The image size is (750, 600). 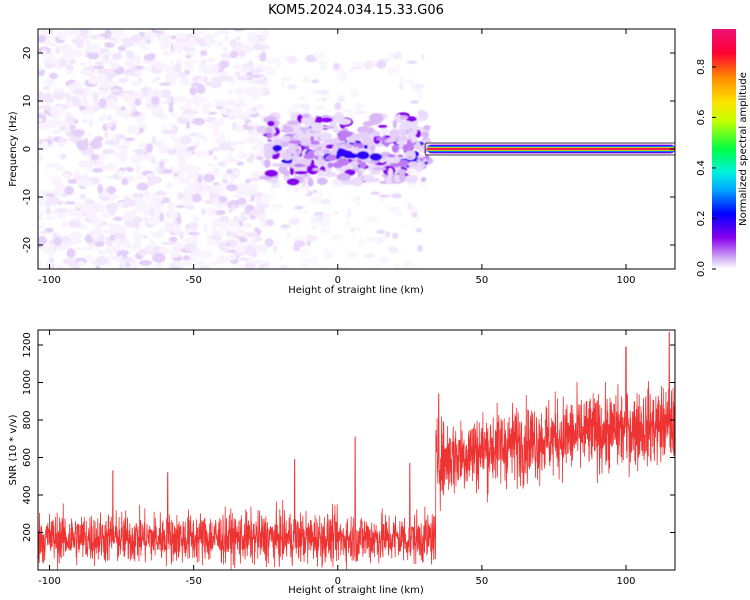 What do you see at coordinates (701, 117) in the screenshot?
I see `colorbar-tick-label: 0.6` at bounding box center [701, 117].